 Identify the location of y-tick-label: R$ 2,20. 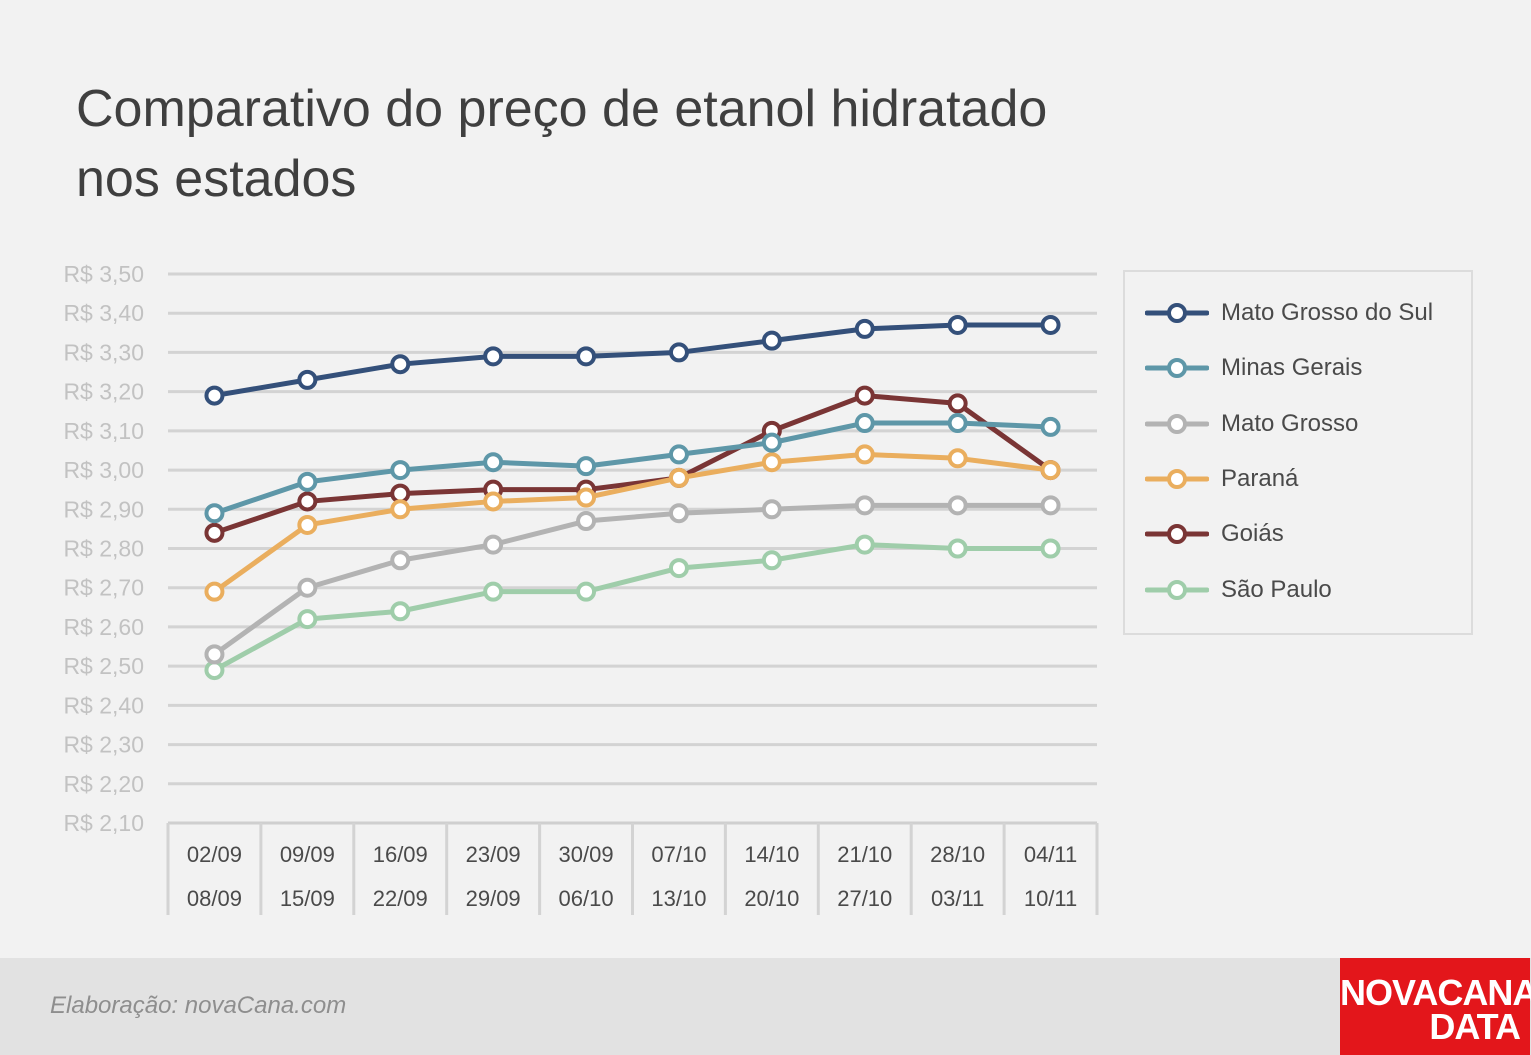
(103, 784).